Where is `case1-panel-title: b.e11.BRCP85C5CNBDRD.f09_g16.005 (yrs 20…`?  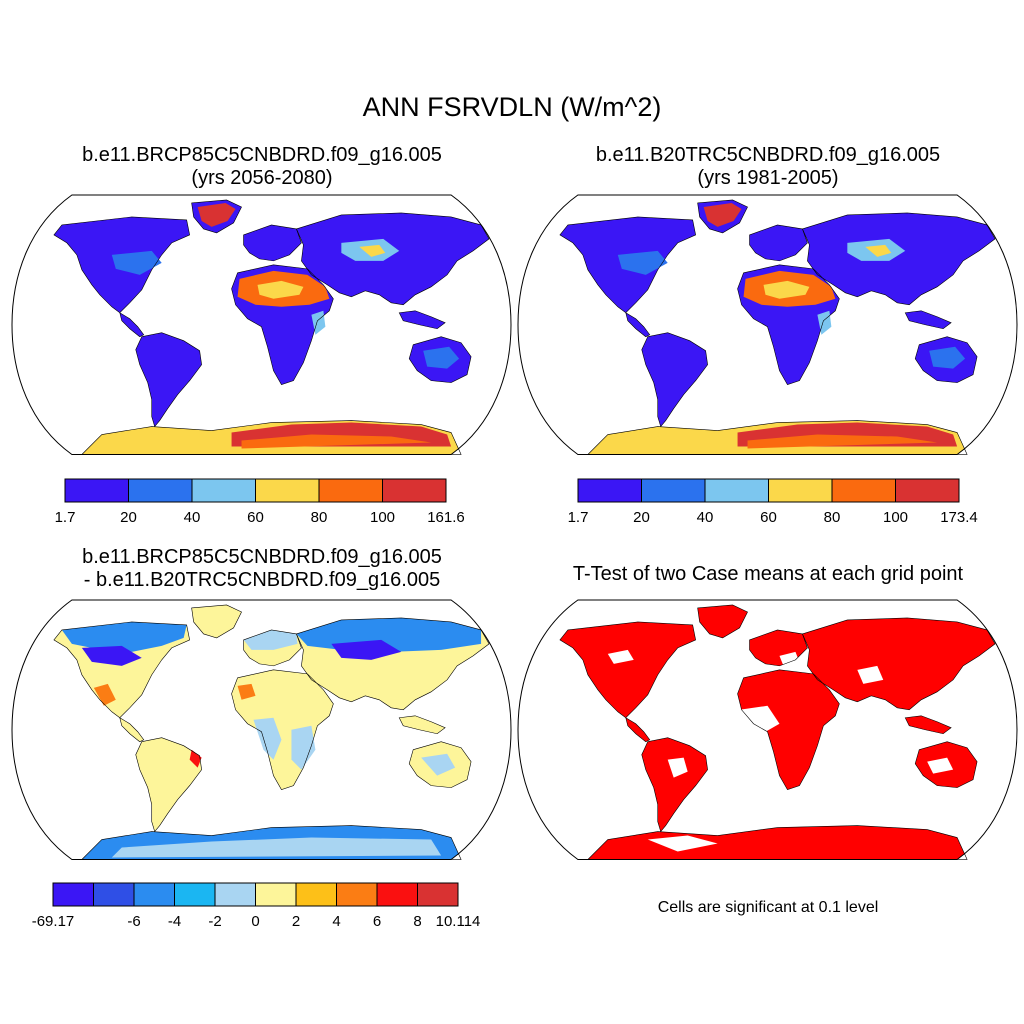
case1-panel-title: b.e11.BRCP85C5CNBDRD.f09_g16.005 (yrs 20… is located at coordinates (262, 167).